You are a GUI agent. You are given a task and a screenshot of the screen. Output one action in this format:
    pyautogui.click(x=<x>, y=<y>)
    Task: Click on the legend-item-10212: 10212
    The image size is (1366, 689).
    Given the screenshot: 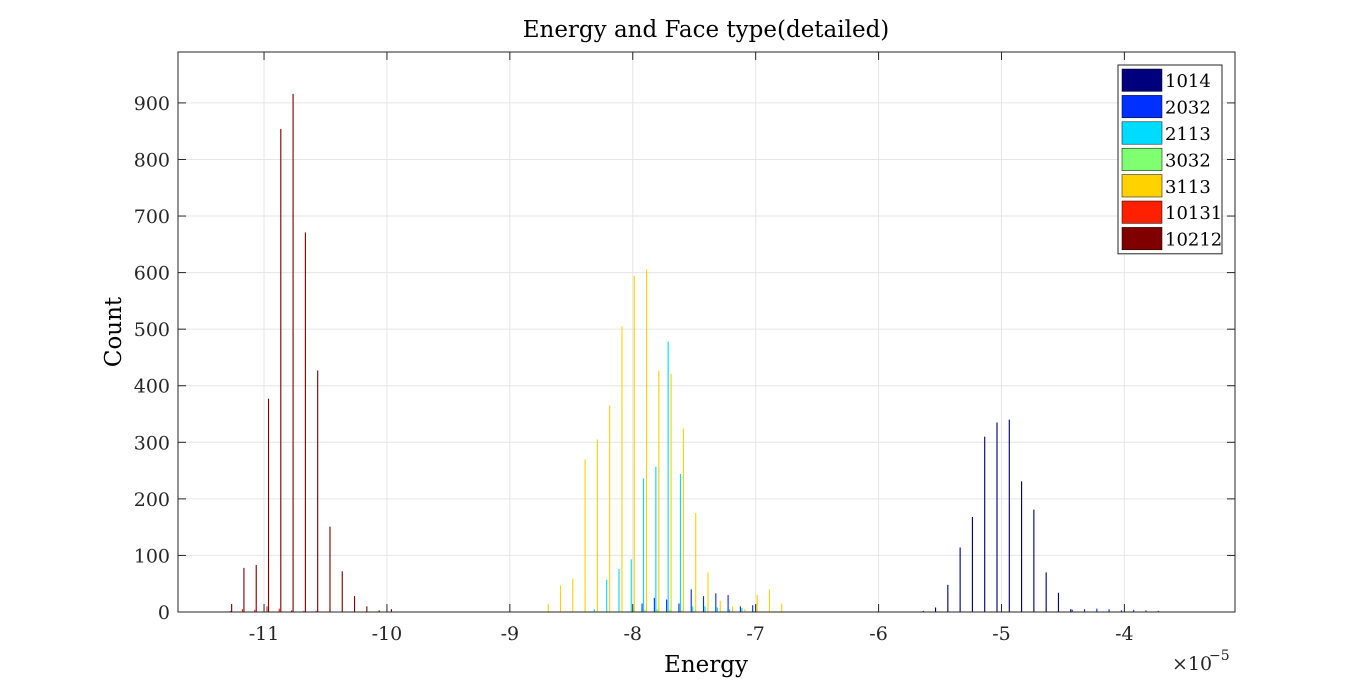 What is the action you would take?
    pyautogui.click(x=1171, y=239)
    